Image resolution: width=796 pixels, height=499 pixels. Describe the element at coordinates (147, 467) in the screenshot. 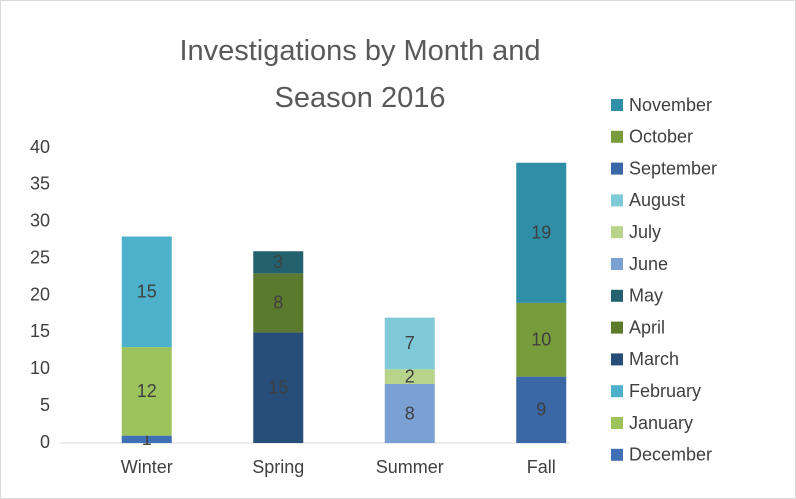

I see `x-tick-label: Winter` at that location.